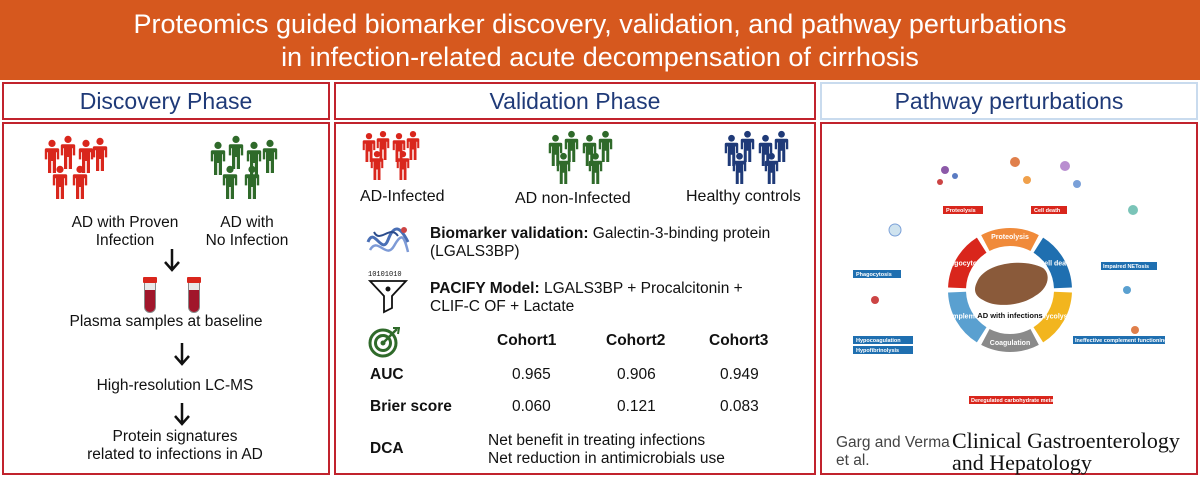 The height and width of the screenshot is (477, 1200). I want to click on group1-line1: AD with Proven, so click(125, 222).